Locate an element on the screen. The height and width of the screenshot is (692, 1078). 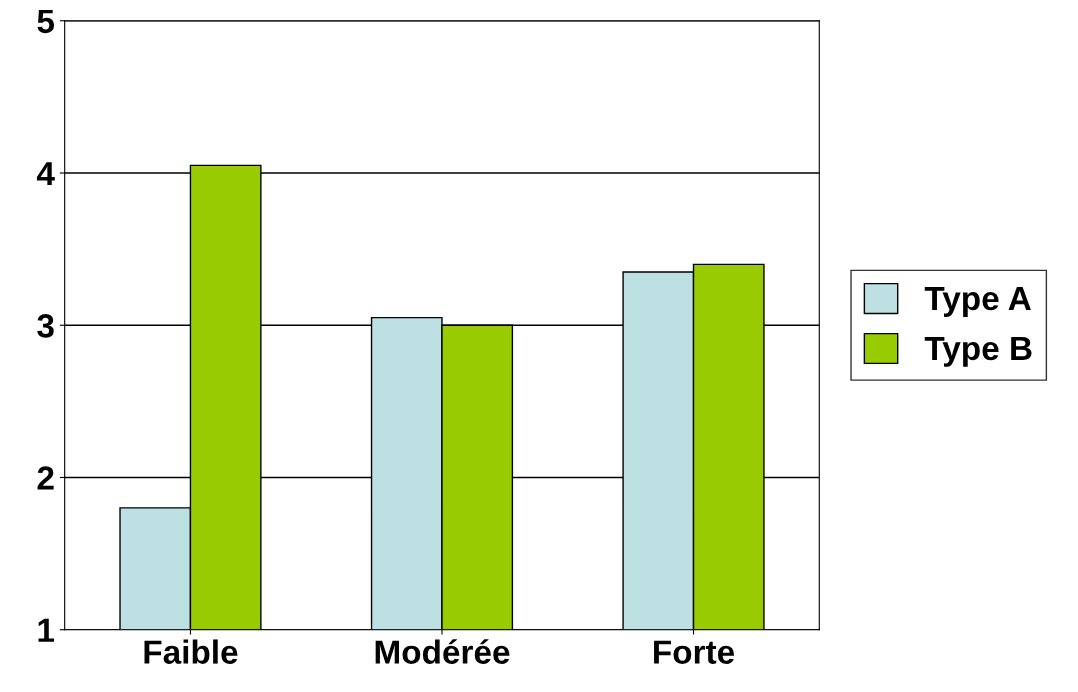
x-tick-label: Faible is located at coordinates (191, 651).